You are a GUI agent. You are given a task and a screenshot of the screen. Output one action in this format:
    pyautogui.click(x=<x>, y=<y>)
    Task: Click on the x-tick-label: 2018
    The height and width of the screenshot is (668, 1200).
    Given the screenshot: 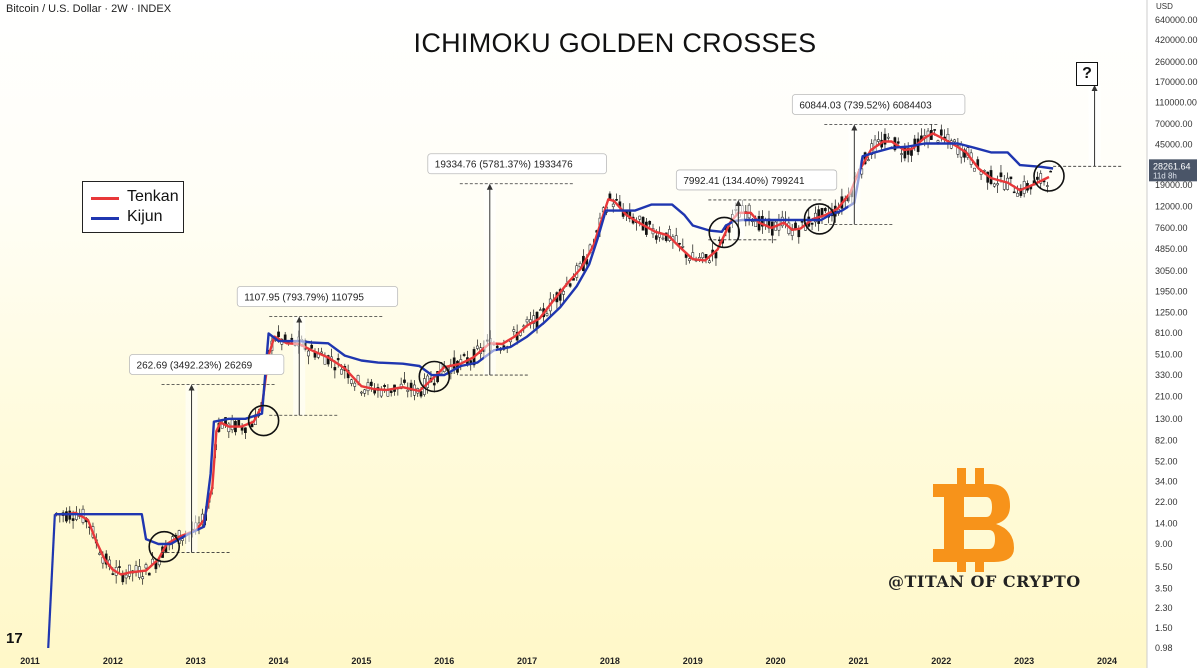 What is the action you would take?
    pyautogui.click(x=610, y=661)
    